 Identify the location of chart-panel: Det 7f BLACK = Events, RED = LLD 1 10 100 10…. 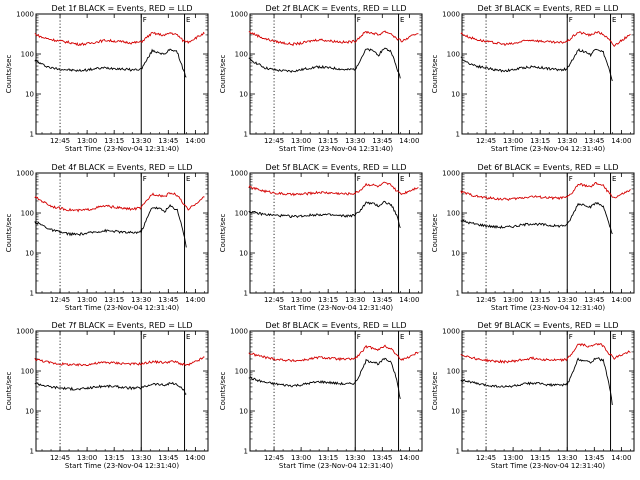
(107, 395).